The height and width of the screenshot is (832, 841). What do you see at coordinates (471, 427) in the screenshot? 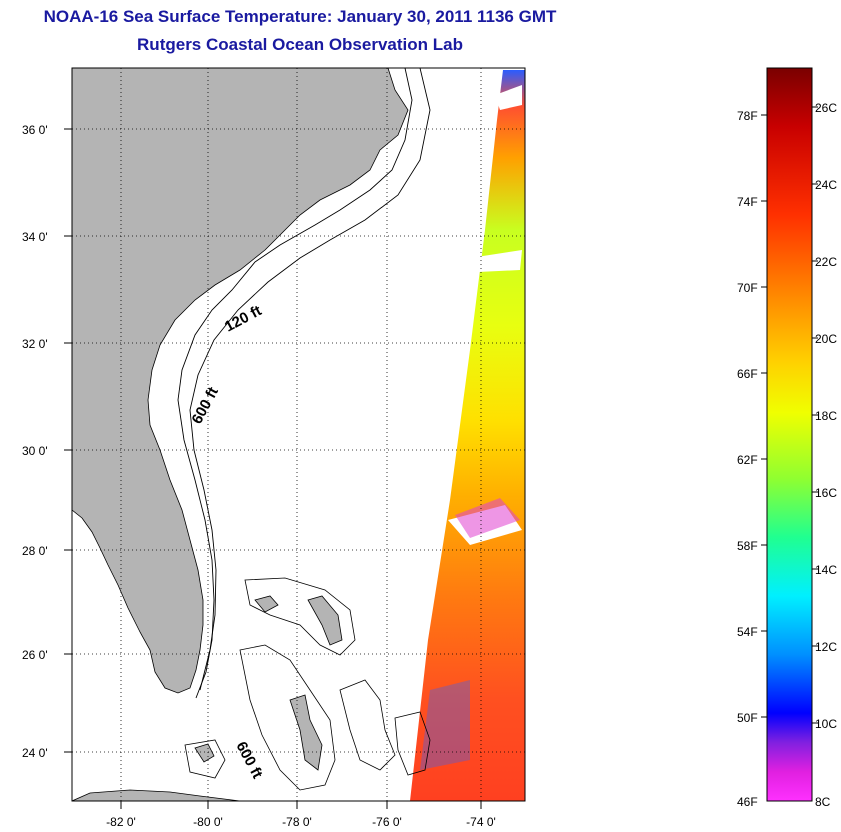
I see `swath-cloud-patches` at bounding box center [471, 427].